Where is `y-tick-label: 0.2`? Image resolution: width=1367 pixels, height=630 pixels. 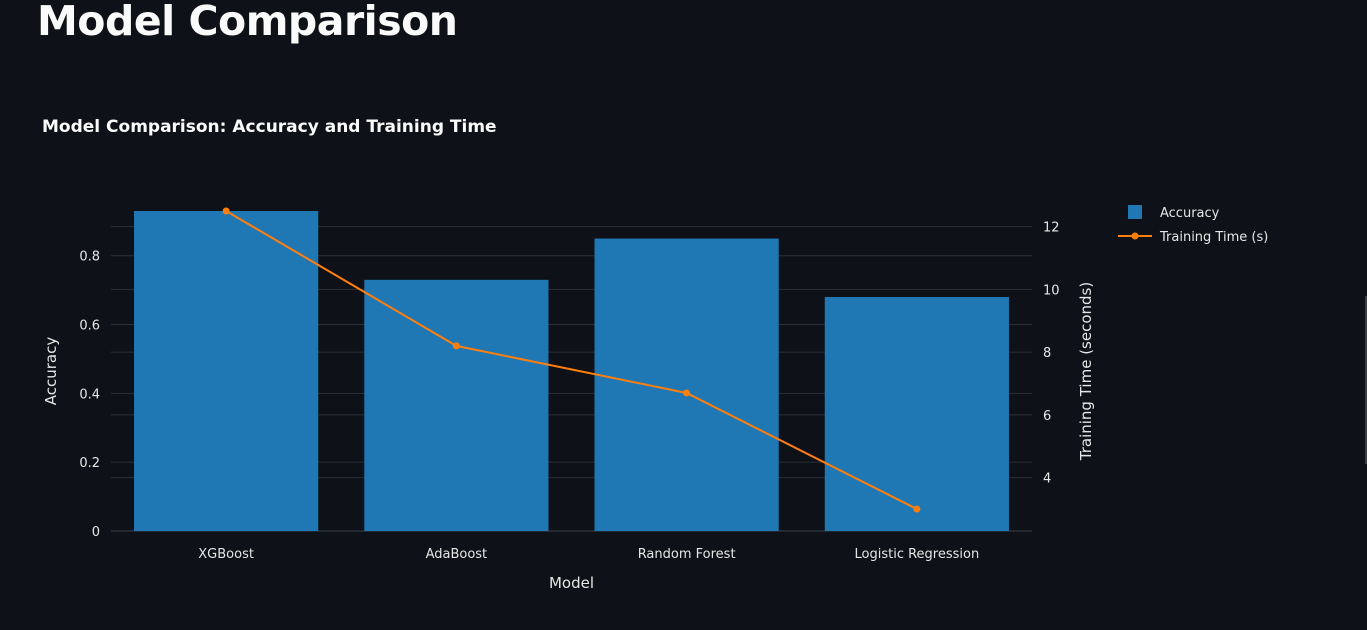 y-tick-label: 0.2 is located at coordinates (89, 463).